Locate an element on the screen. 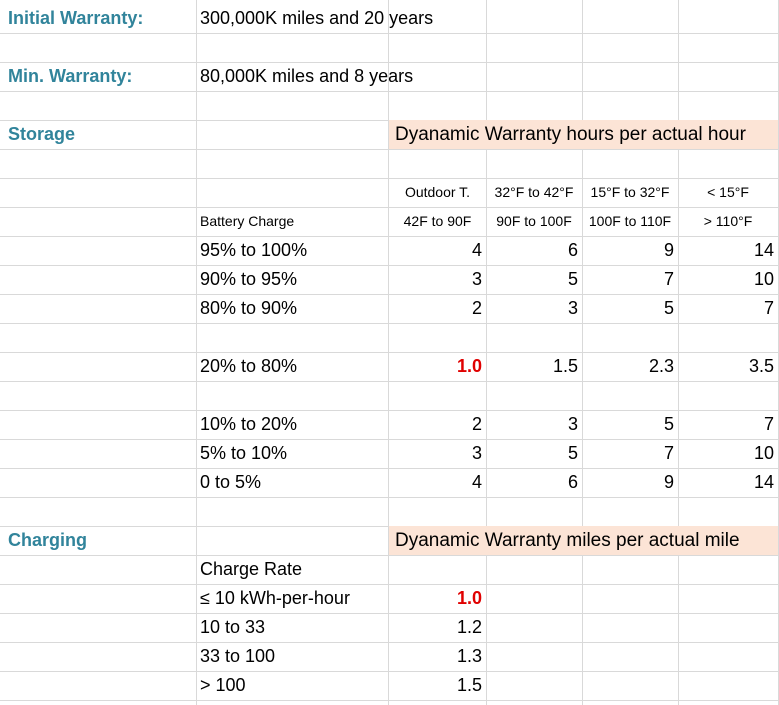 The height and width of the screenshot is (705, 779). storage-row-label: 0 to 5% is located at coordinates (231, 482).